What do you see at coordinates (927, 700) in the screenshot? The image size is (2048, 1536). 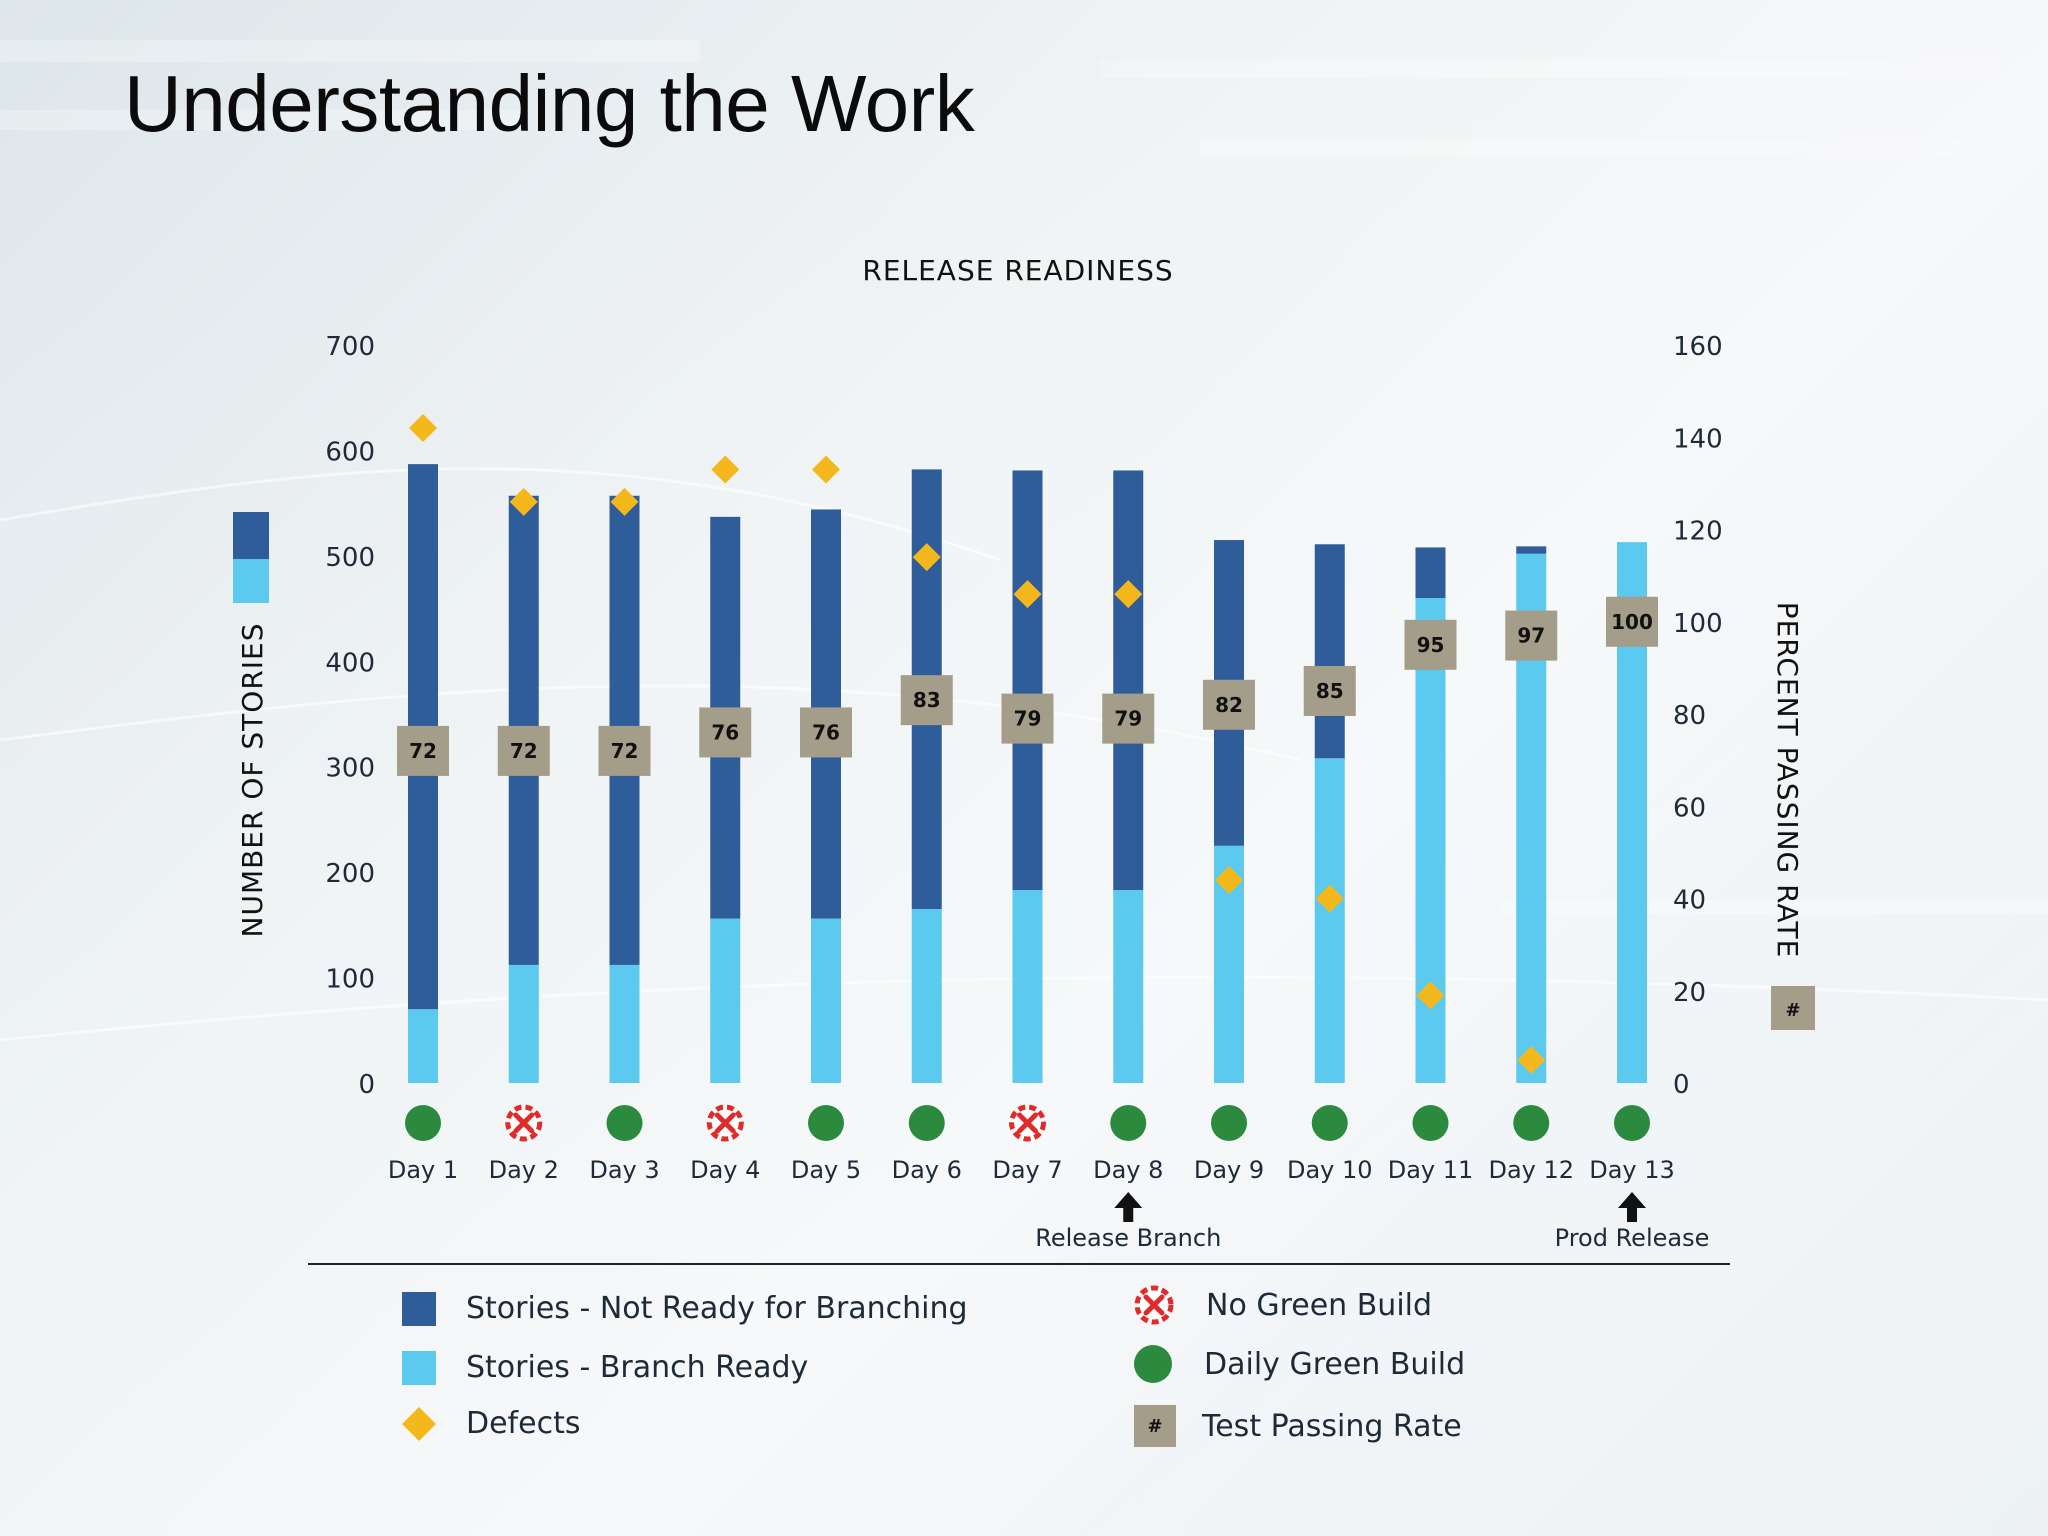 I see `pass-rate-badge-label: 83` at bounding box center [927, 700].